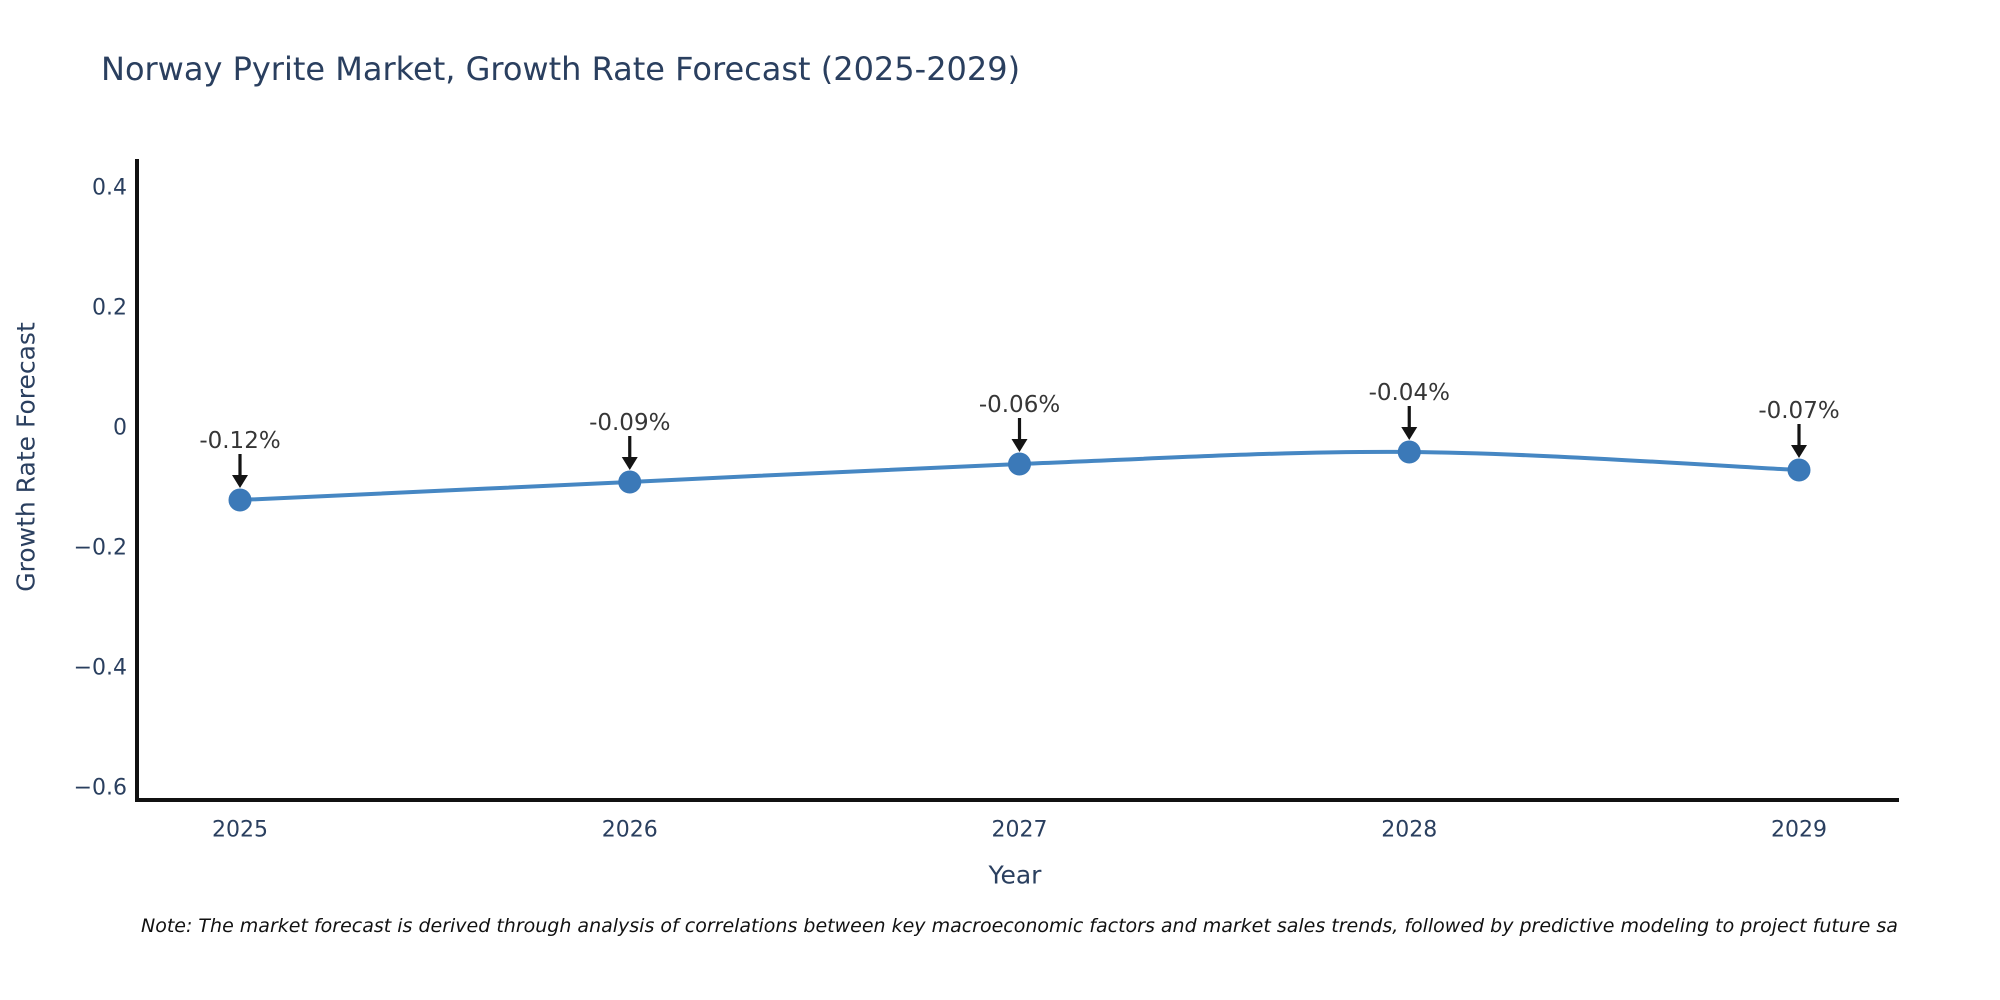  Describe the element at coordinates (1798, 411) in the screenshot. I see `point-value-label: -0.07%` at that location.